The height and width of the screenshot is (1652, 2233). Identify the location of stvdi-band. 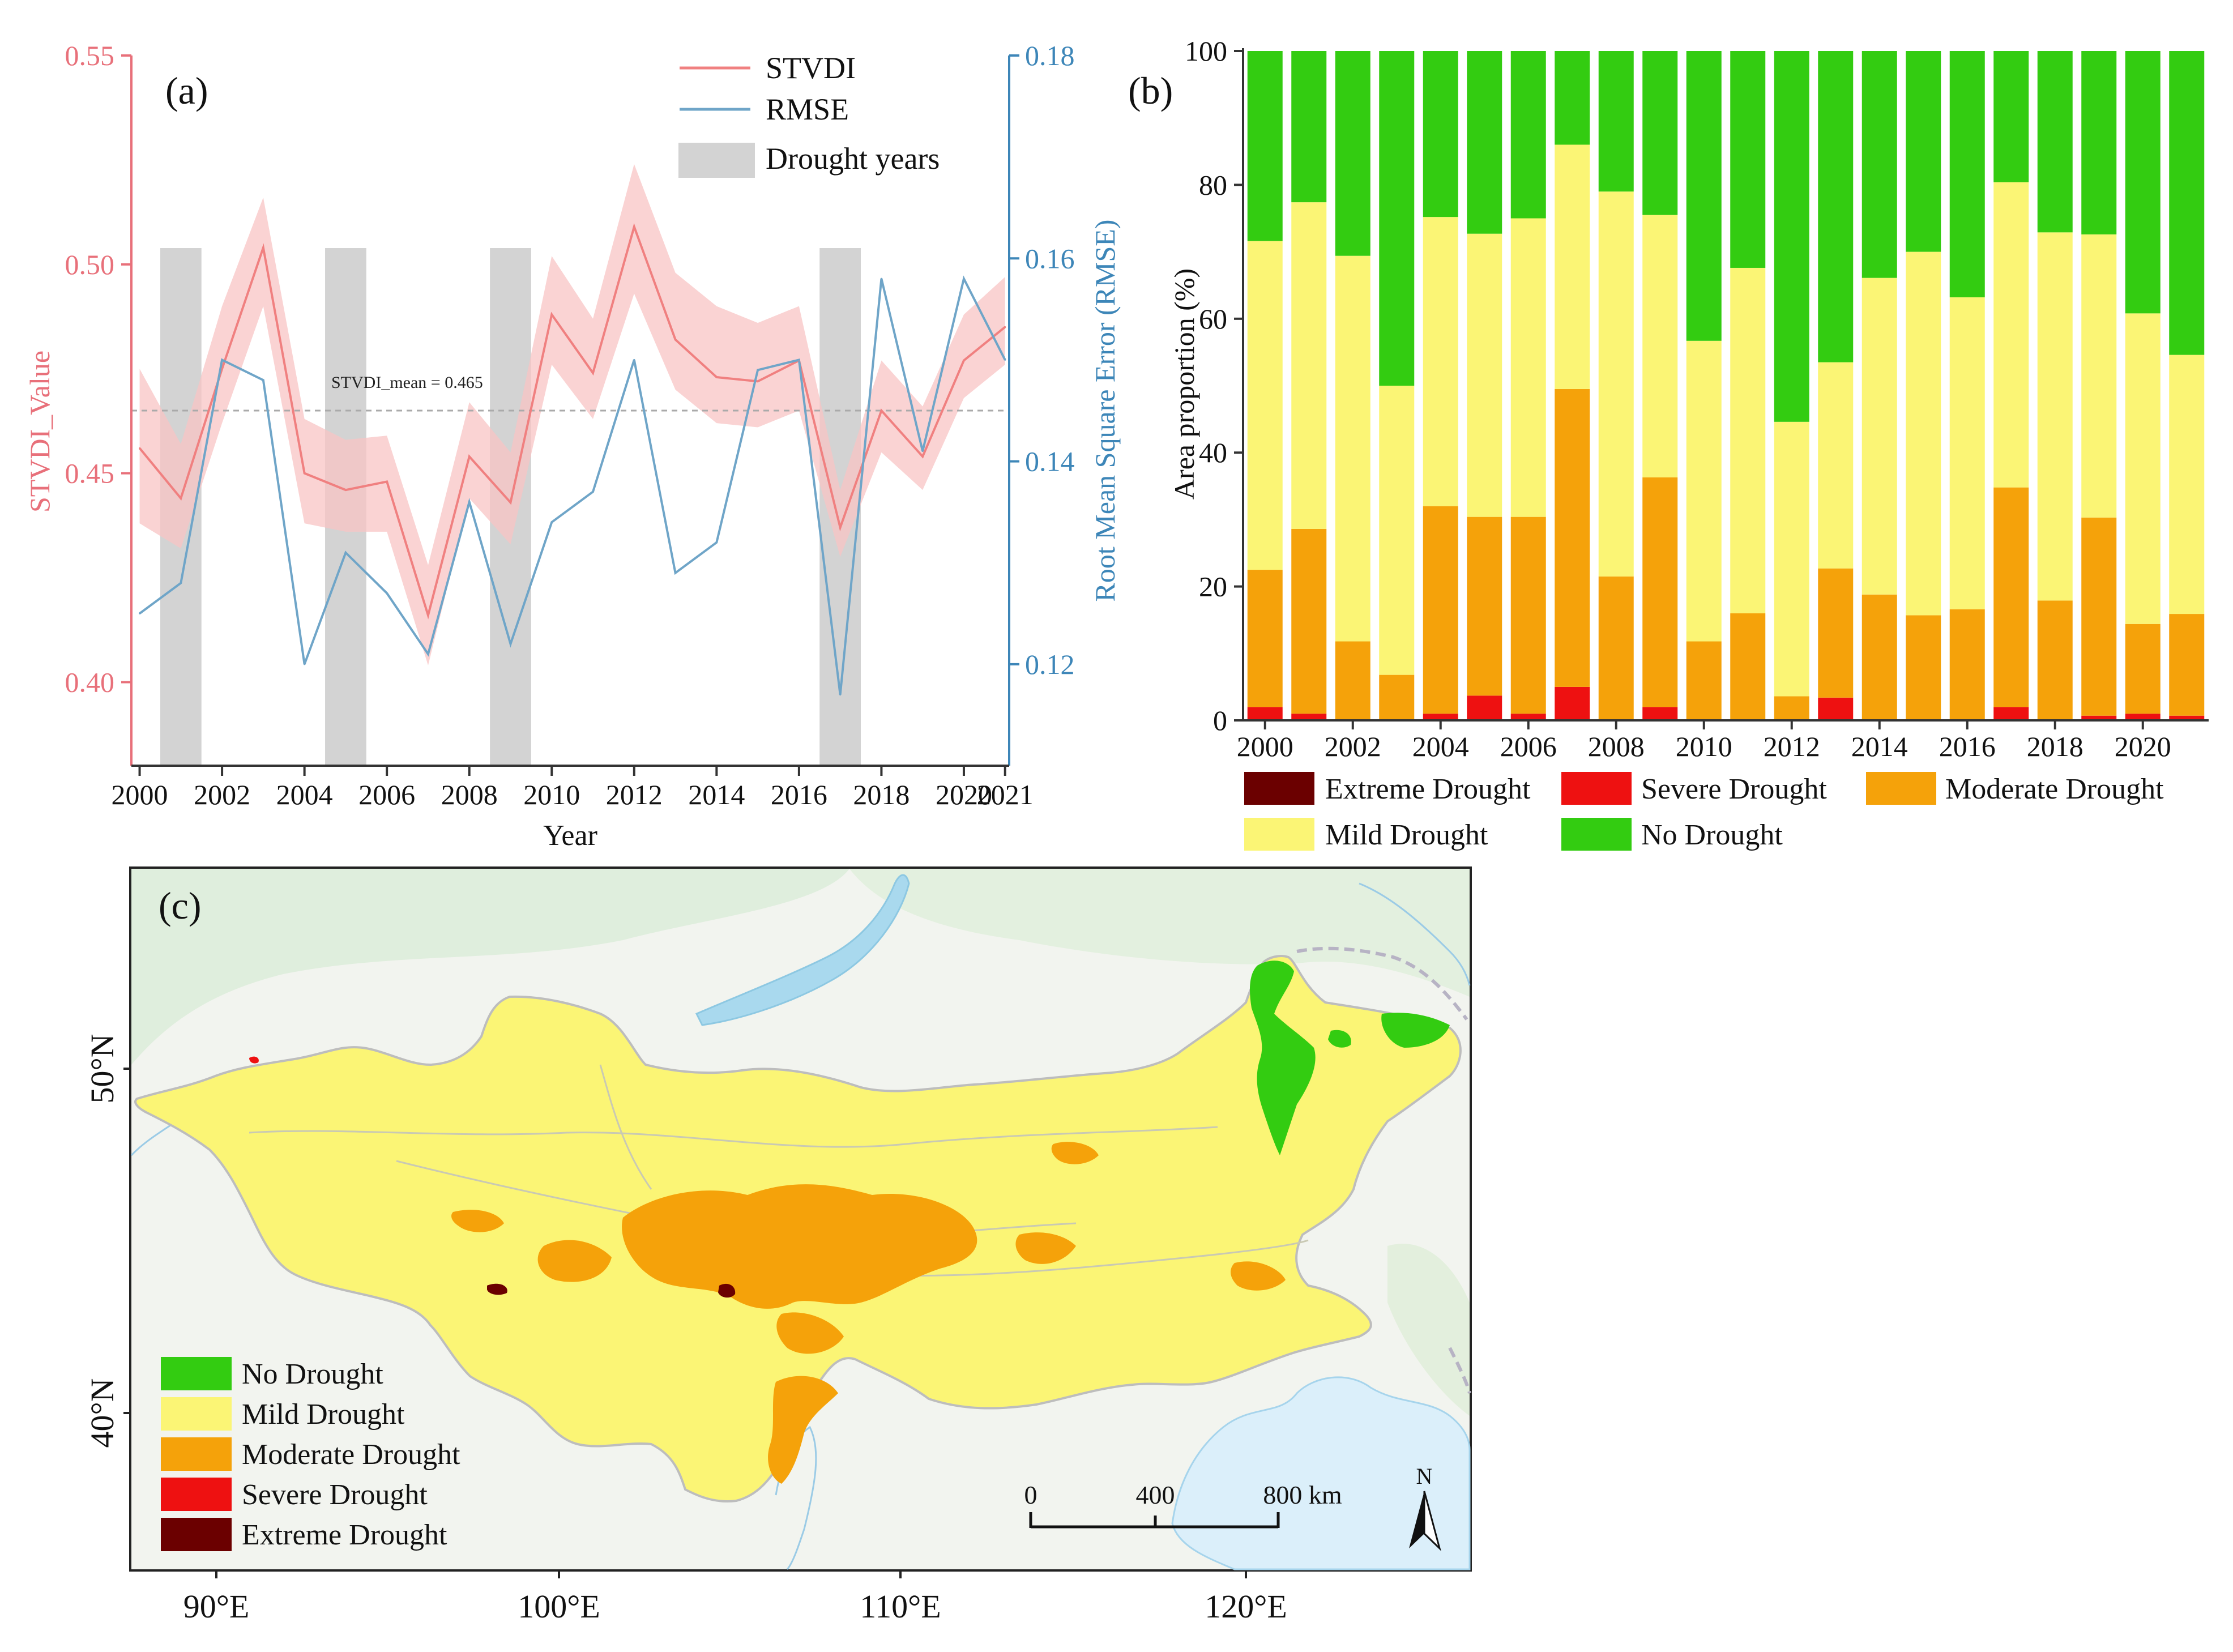
(572, 415).